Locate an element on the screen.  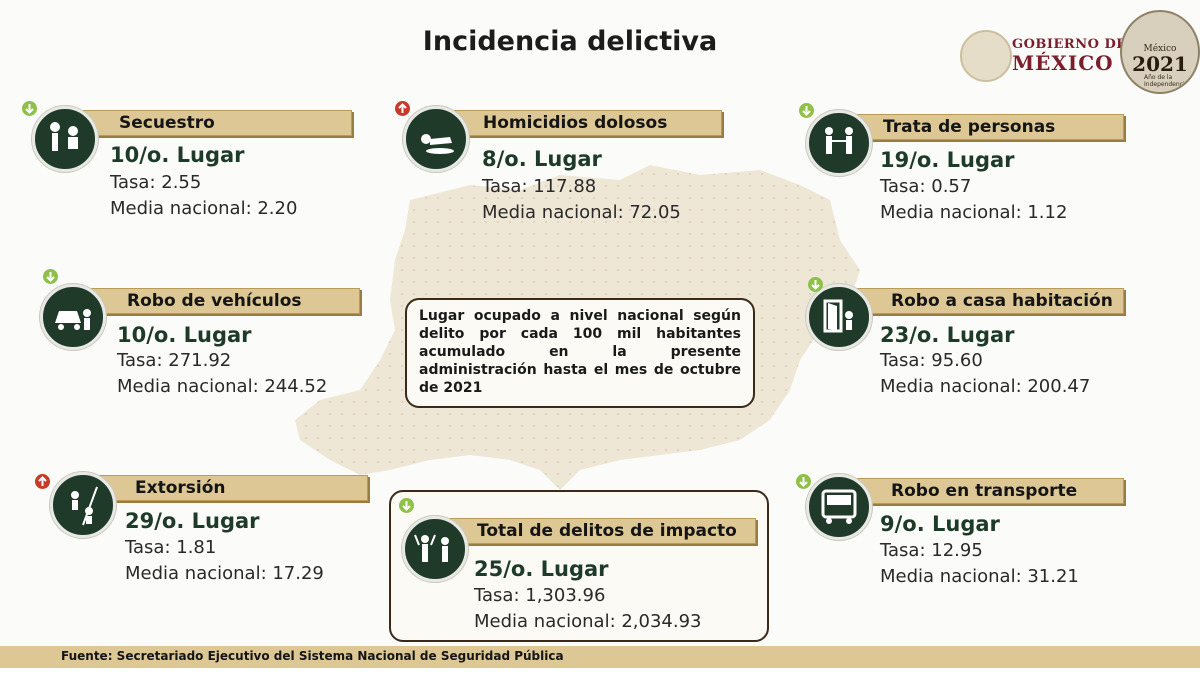
national-average-label: Media nacional: 1.12 is located at coordinates (974, 212).